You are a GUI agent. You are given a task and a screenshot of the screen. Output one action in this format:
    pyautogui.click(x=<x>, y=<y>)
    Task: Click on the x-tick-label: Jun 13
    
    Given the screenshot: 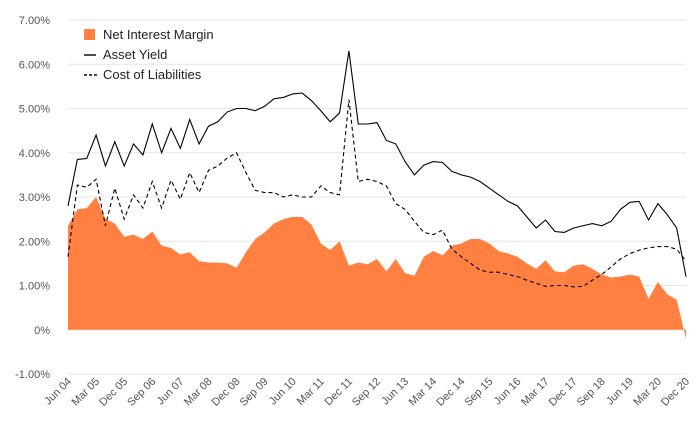 What is the action you would take?
    pyautogui.click(x=395, y=392)
    